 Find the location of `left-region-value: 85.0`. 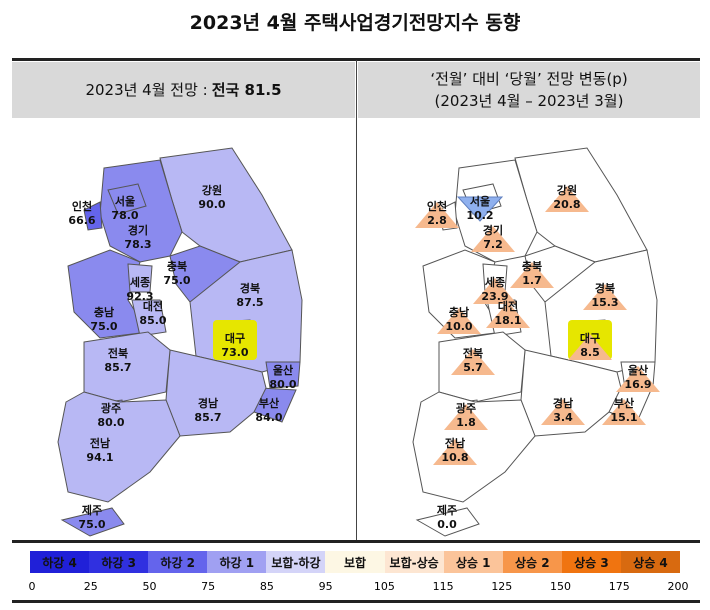

left-region-value: 85.0 is located at coordinates (152, 320).